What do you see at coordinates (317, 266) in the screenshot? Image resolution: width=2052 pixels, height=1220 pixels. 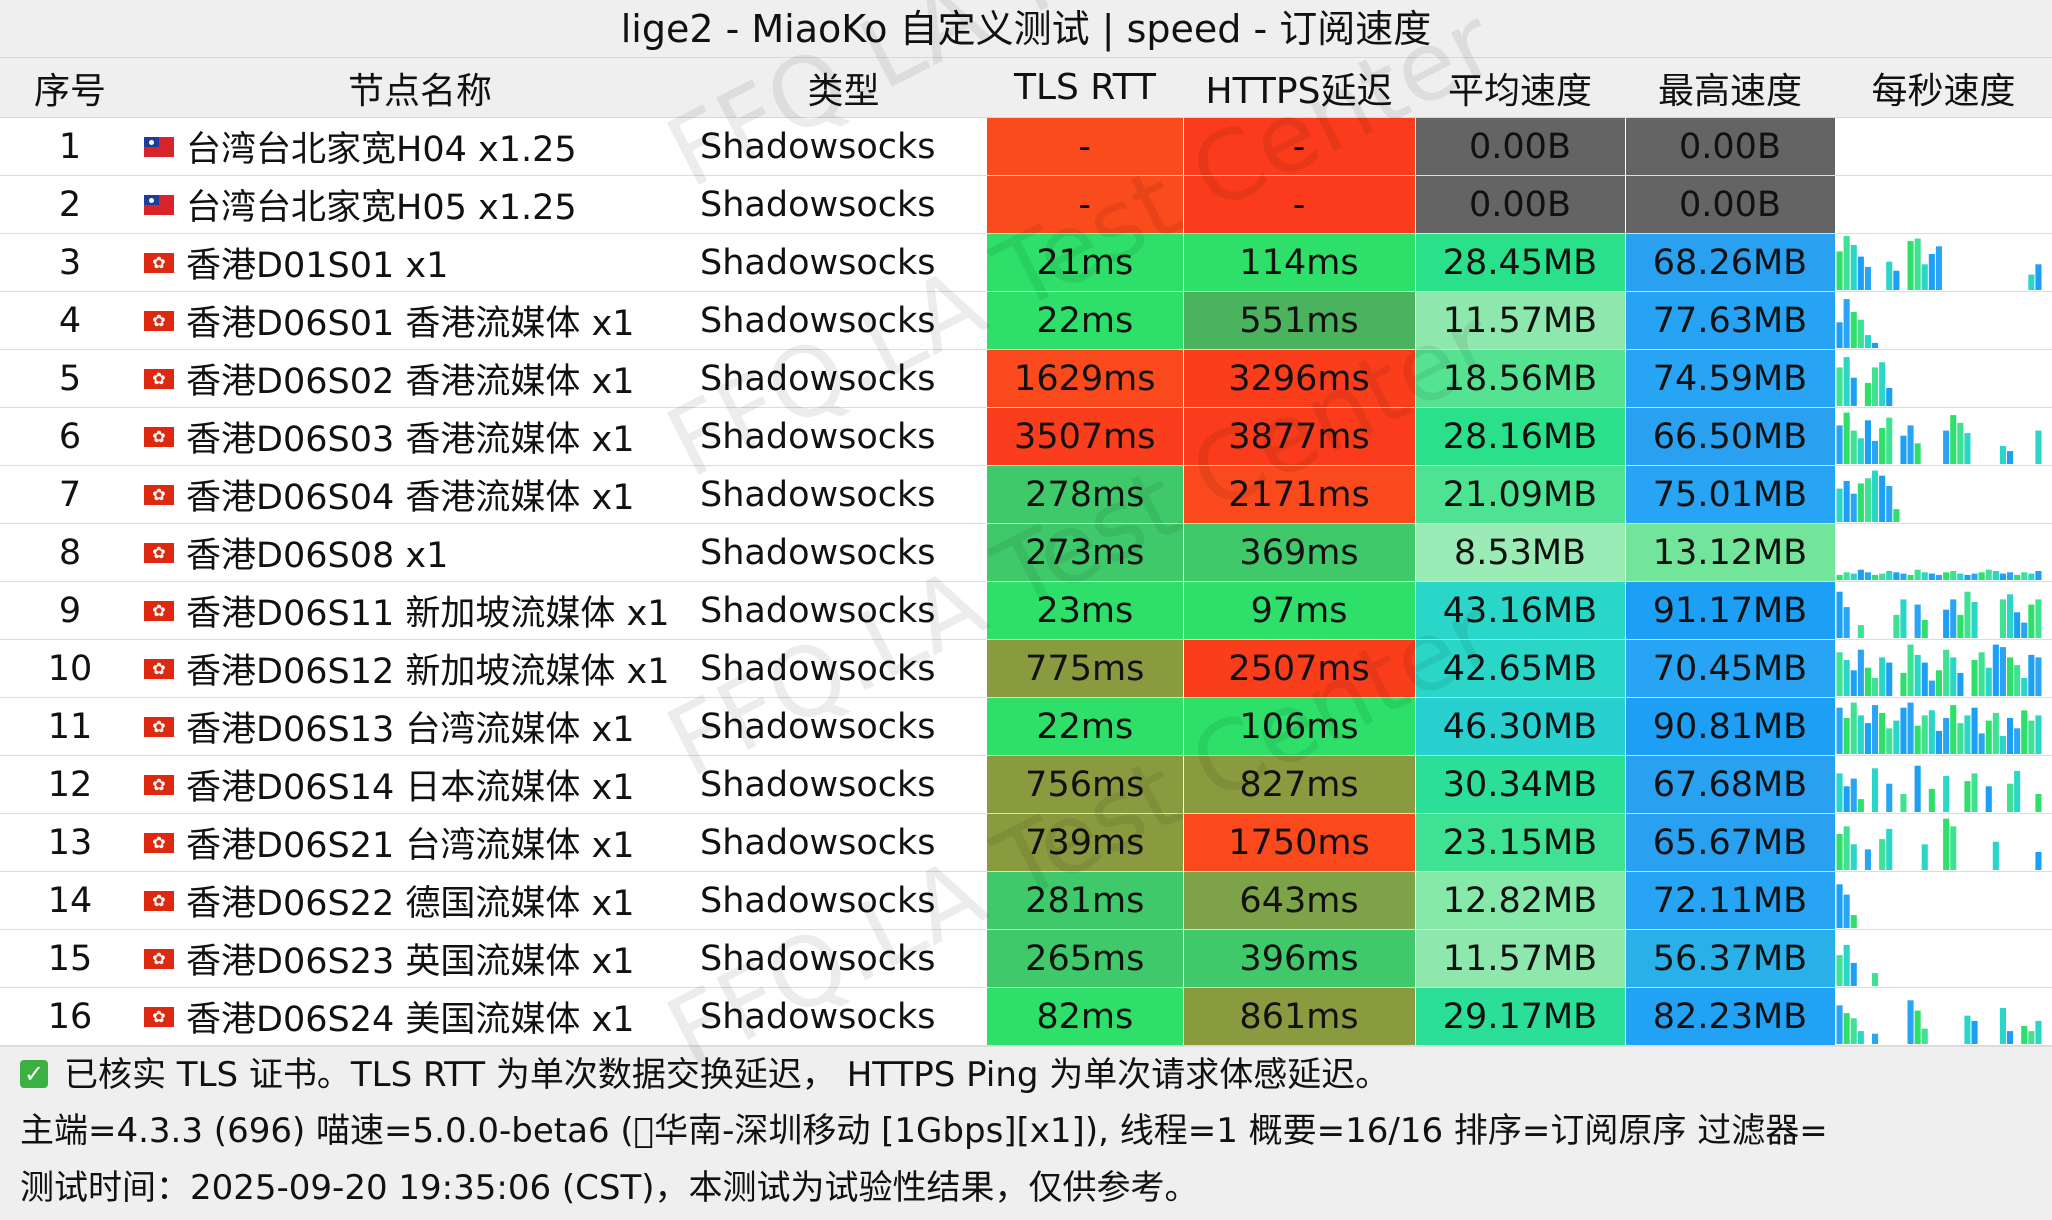 I see `node-name: 香港D01S01 x1` at bounding box center [317, 266].